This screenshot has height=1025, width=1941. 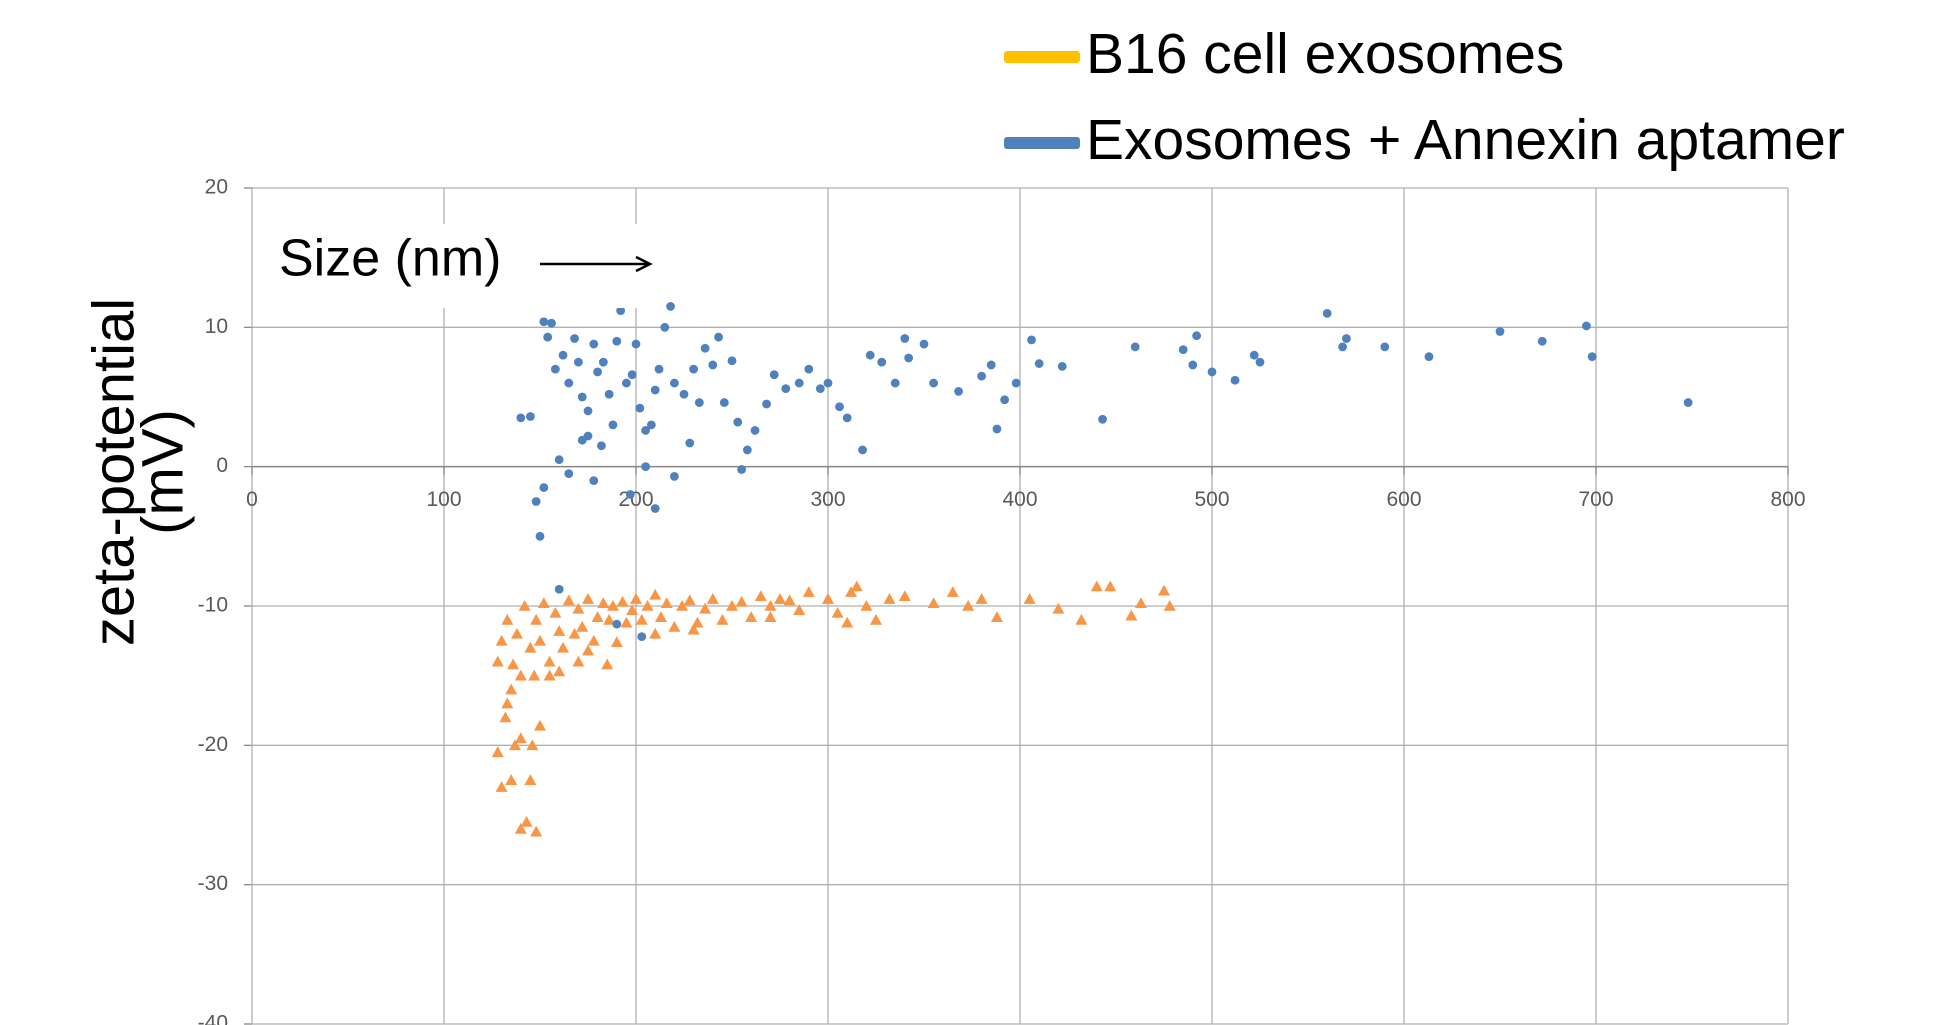 What do you see at coordinates (1403, 499) in the screenshot?
I see `x-tick-label: 600` at bounding box center [1403, 499].